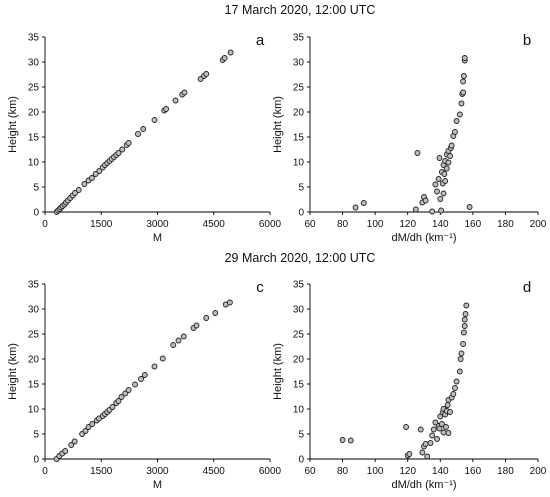 The image size is (550, 497). Describe the element at coordinates (260, 287) in the screenshot. I see `panel-letter: c` at that location.